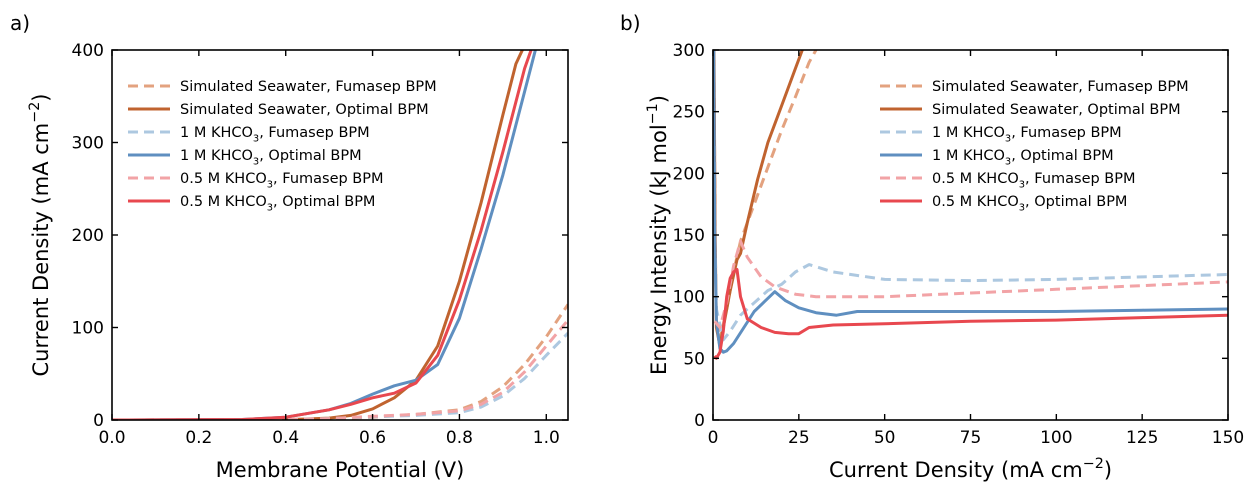 The width and height of the screenshot is (1249, 482). Describe the element at coordinates (1228, 438) in the screenshot. I see `x-tick-label: 150` at that location.